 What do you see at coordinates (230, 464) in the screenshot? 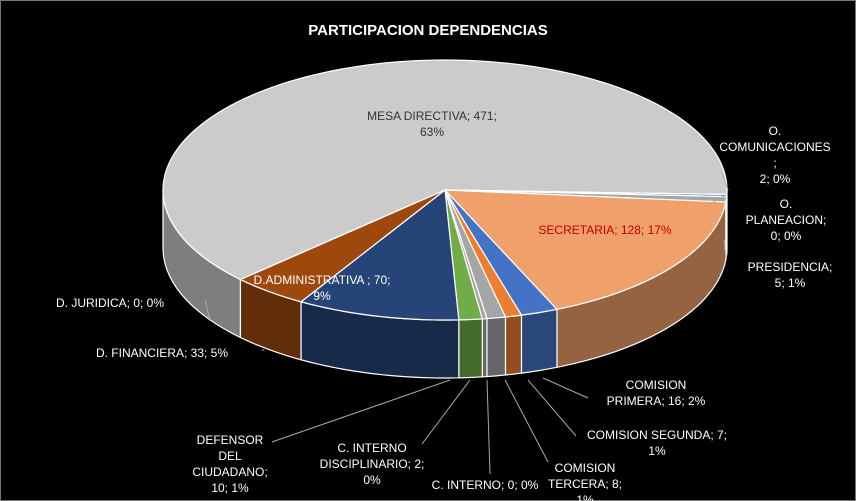
I see `data-label: DEFENSOR DEL CIUDADANO; 10; 1%` at bounding box center [230, 464].